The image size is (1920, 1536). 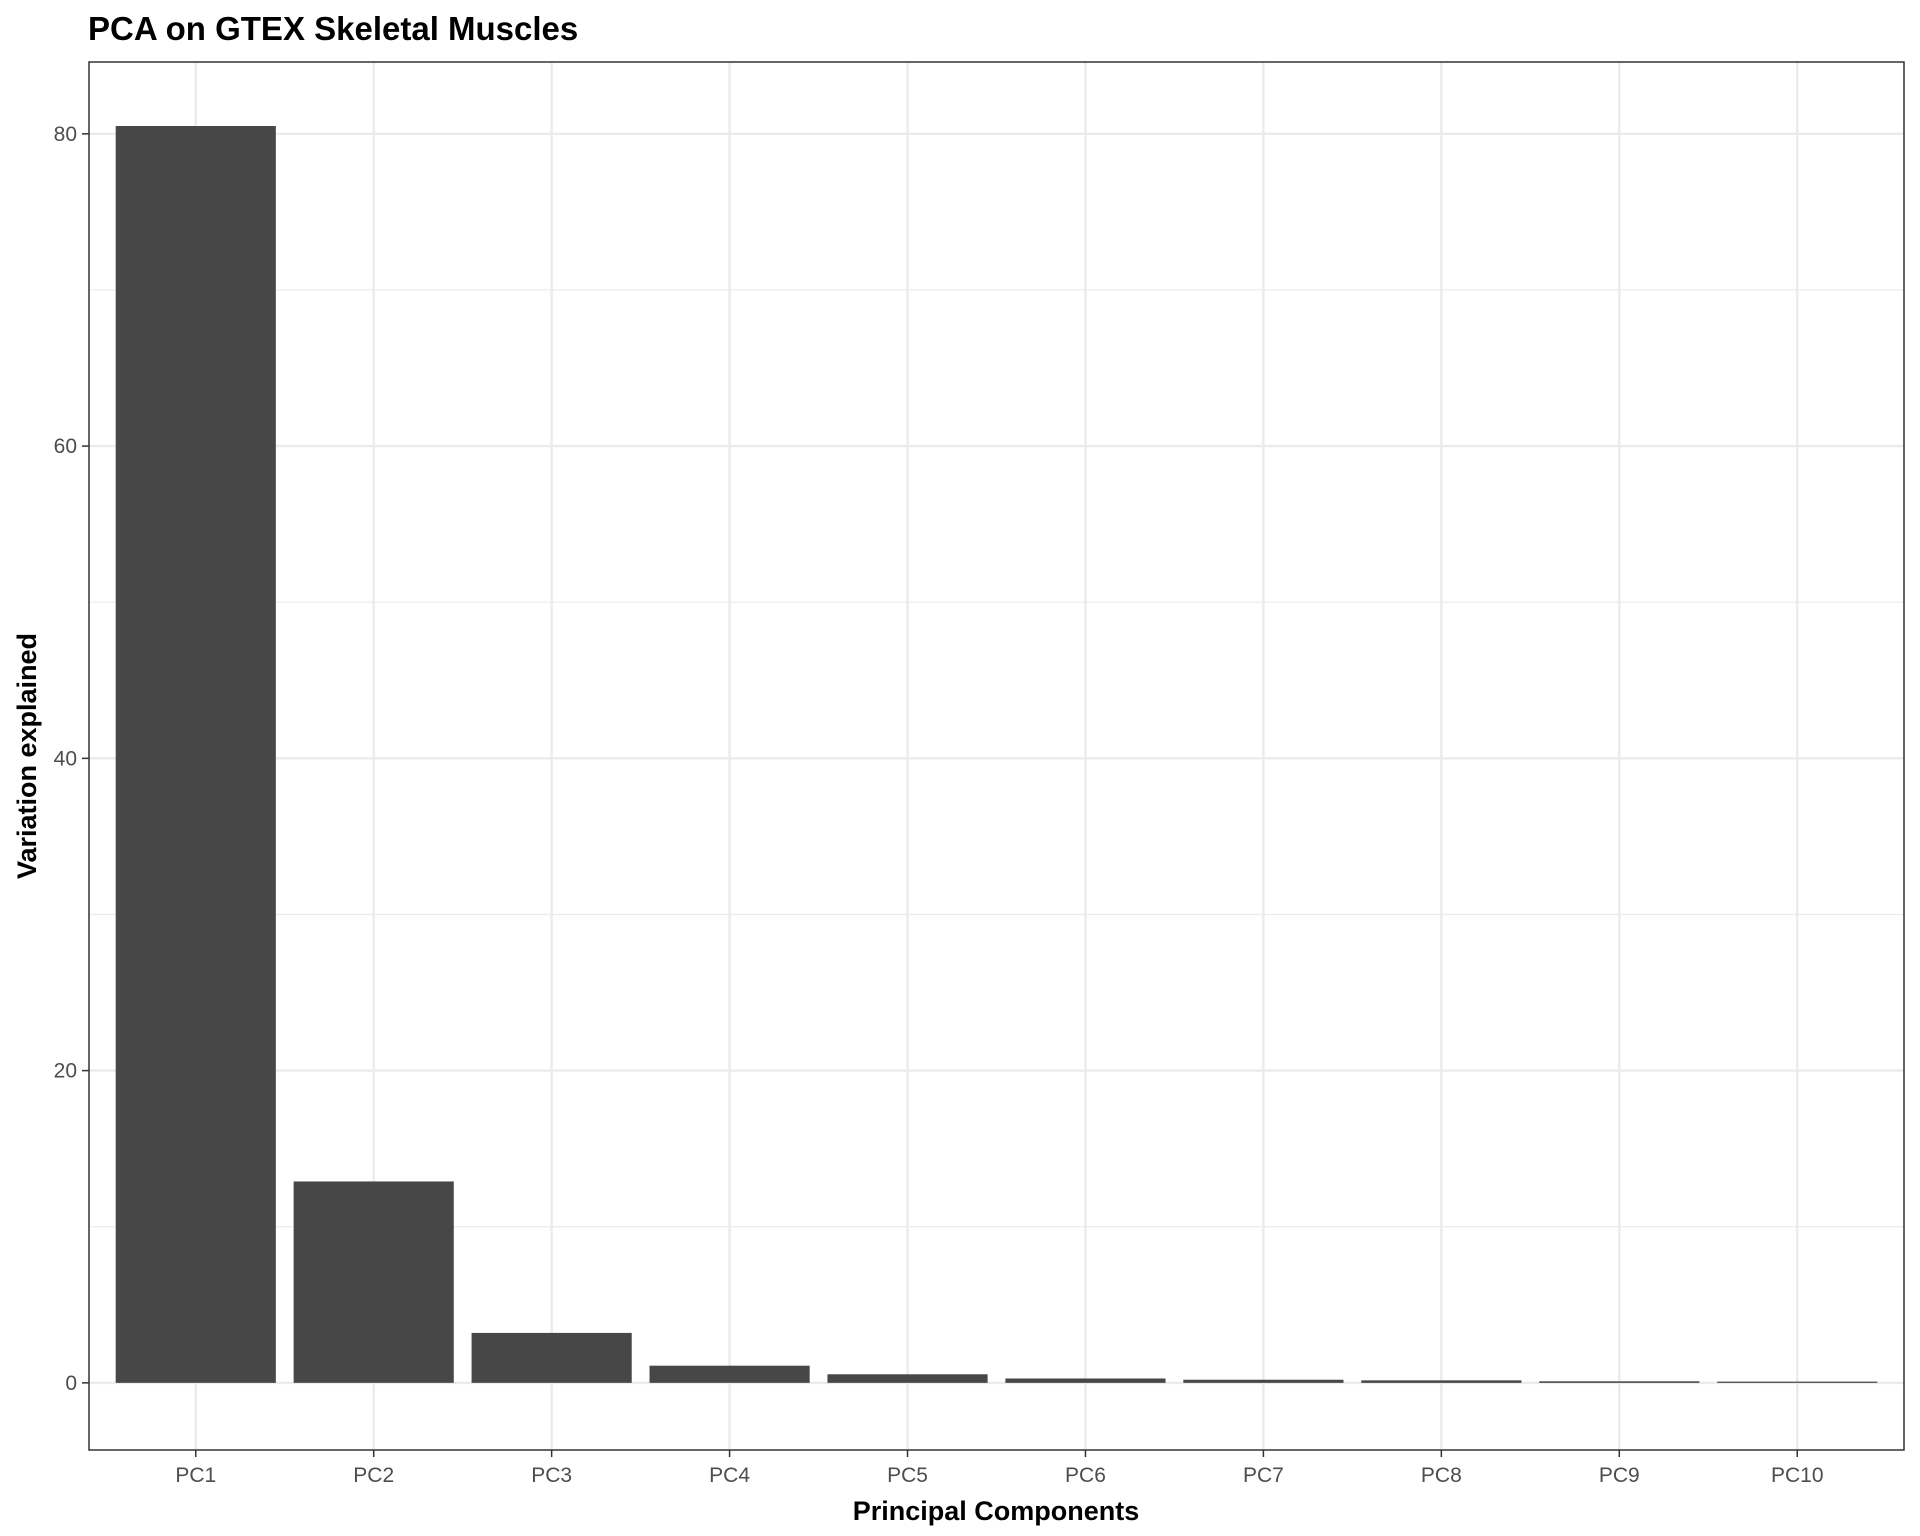 I want to click on y-tick-label: 80, so click(x=65, y=134).